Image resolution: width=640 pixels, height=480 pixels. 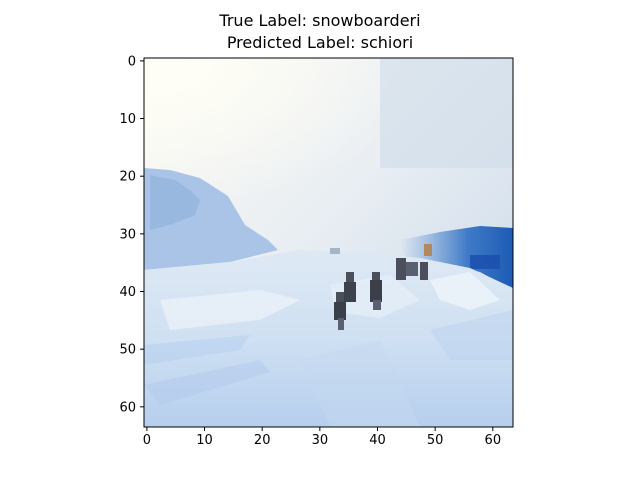 I want to click on x-tick-label: 10, so click(x=204, y=440).